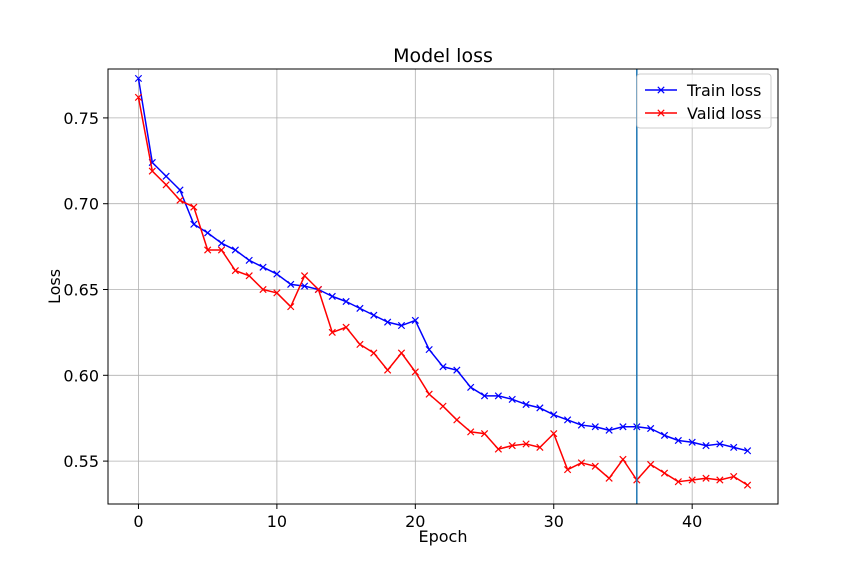 Image resolution: width=864 pixels, height=580 pixels. I want to click on x-tick-label: 40, so click(692, 521).